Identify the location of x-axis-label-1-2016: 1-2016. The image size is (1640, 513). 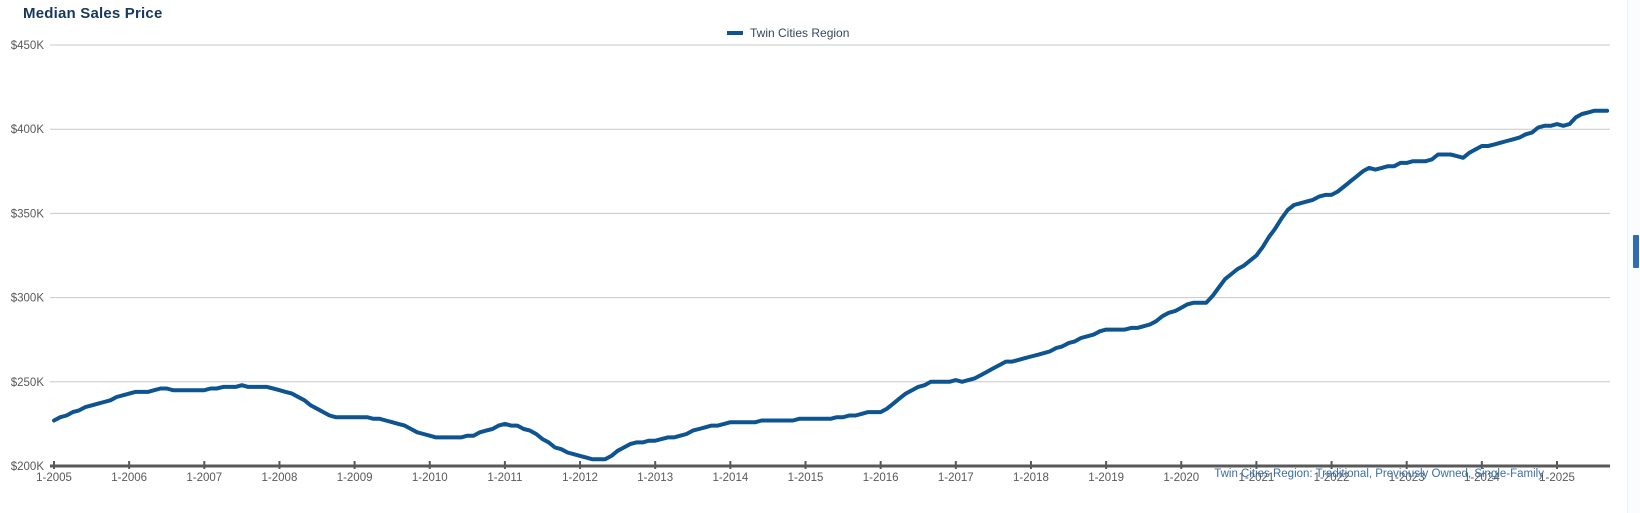
(881, 478).